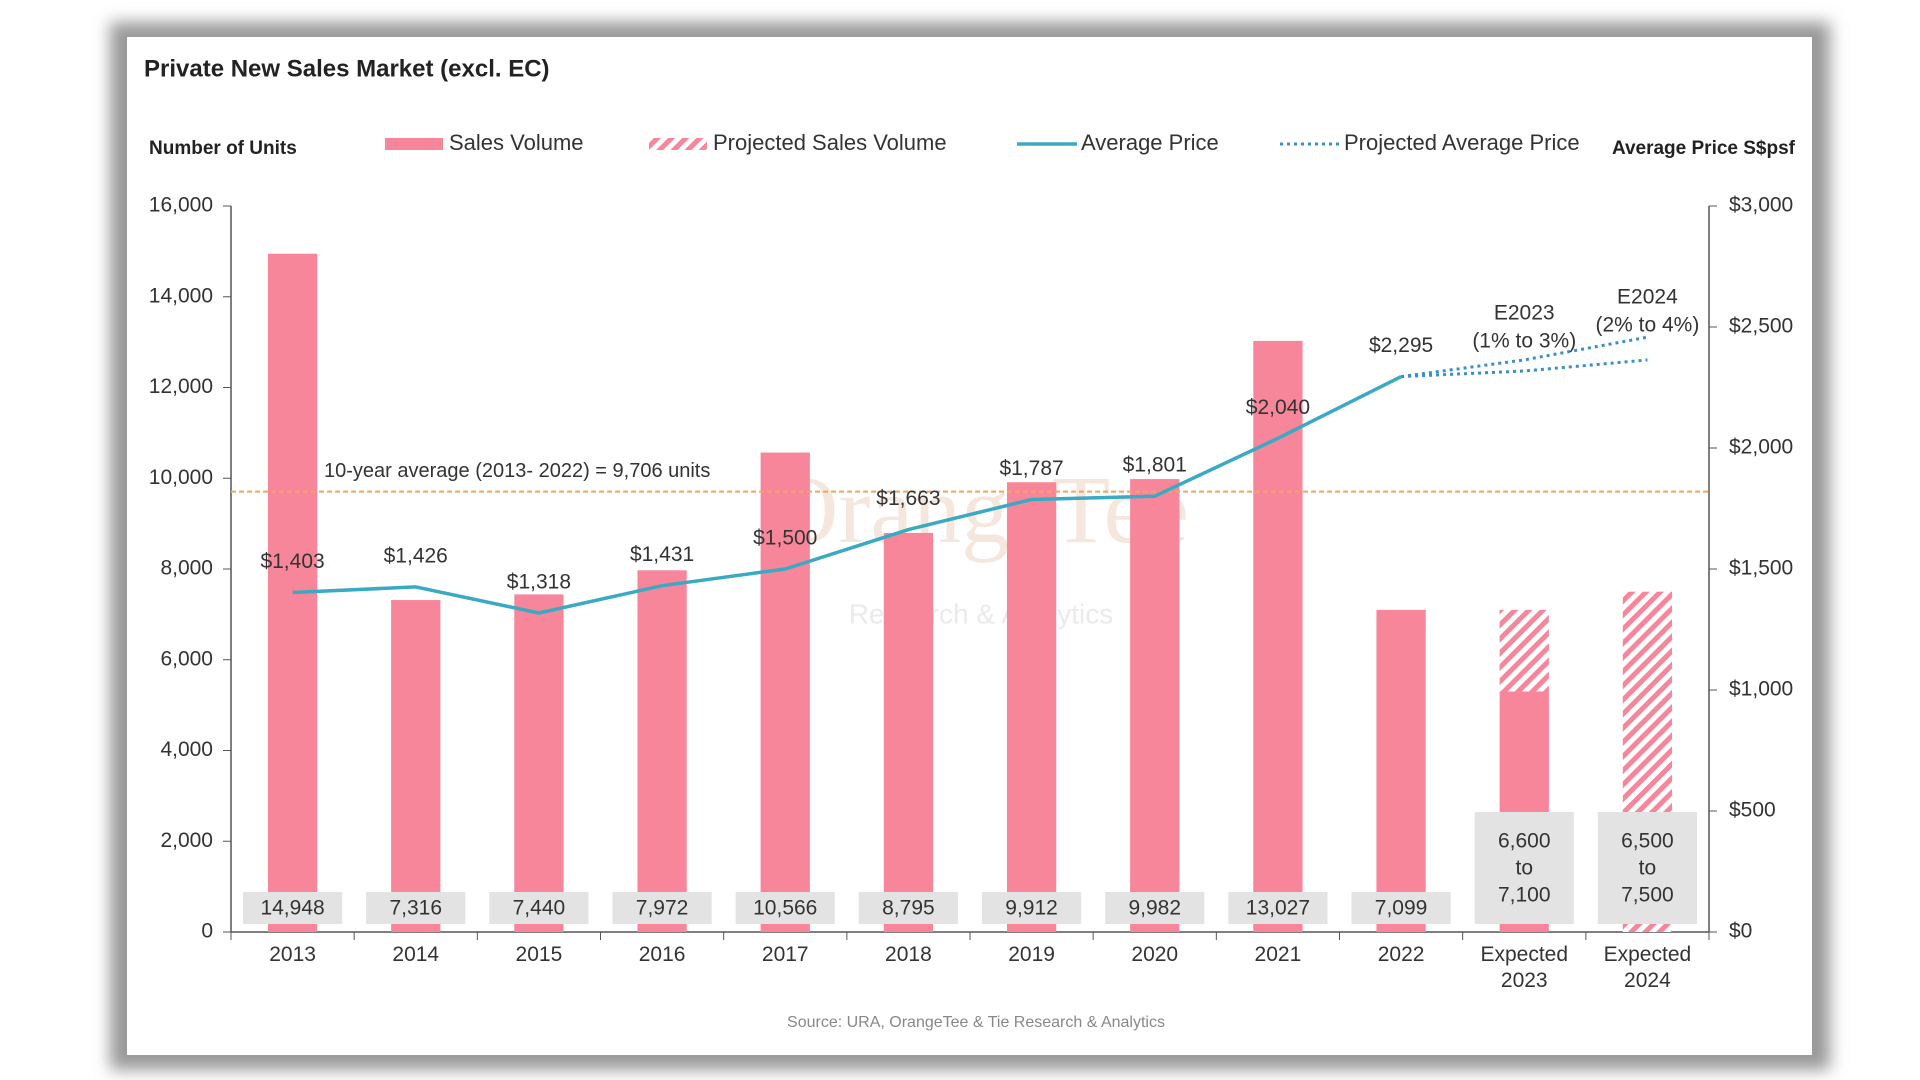 The height and width of the screenshot is (1080, 1920). Describe the element at coordinates (347, 68) in the screenshot. I see `chart-title: Private New Sales Market (excl. EC)` at that location.